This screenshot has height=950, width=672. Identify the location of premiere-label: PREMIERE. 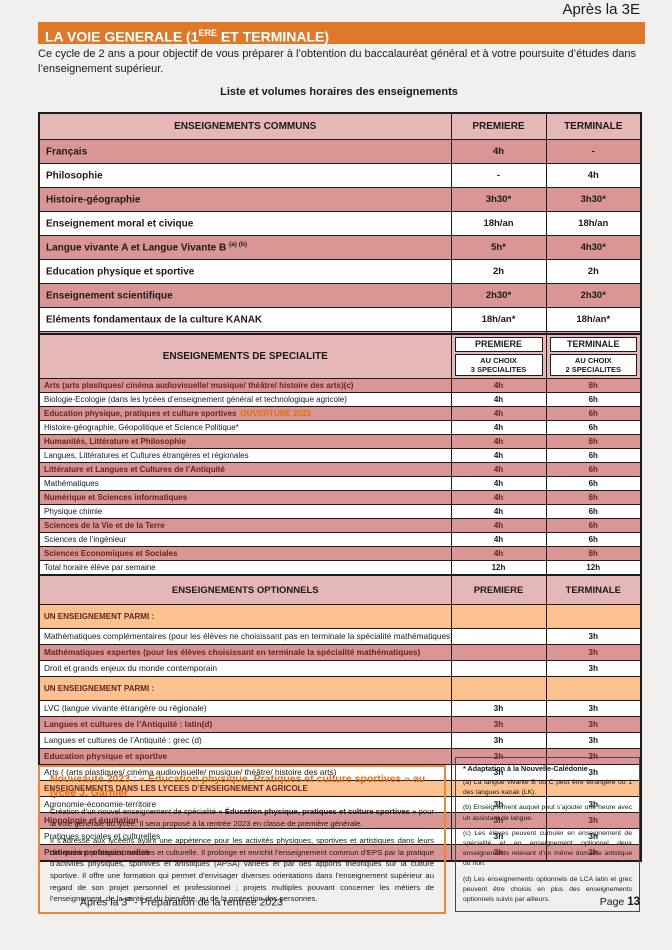
(498, 344).